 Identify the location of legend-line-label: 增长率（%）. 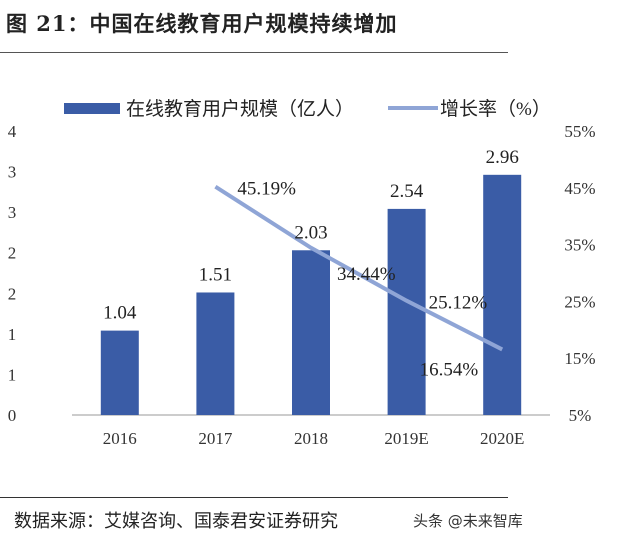
(495, 109).